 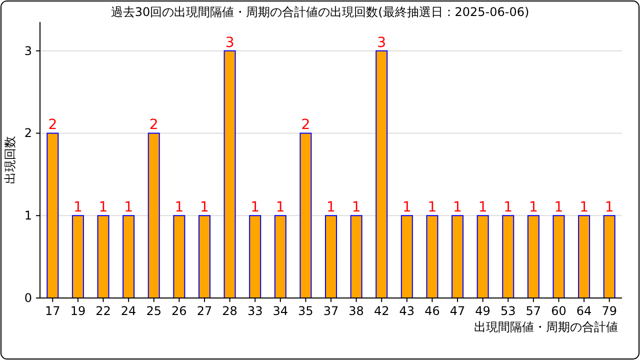 I want to click on y-tick-label: 1, so click(x=28, y=215).